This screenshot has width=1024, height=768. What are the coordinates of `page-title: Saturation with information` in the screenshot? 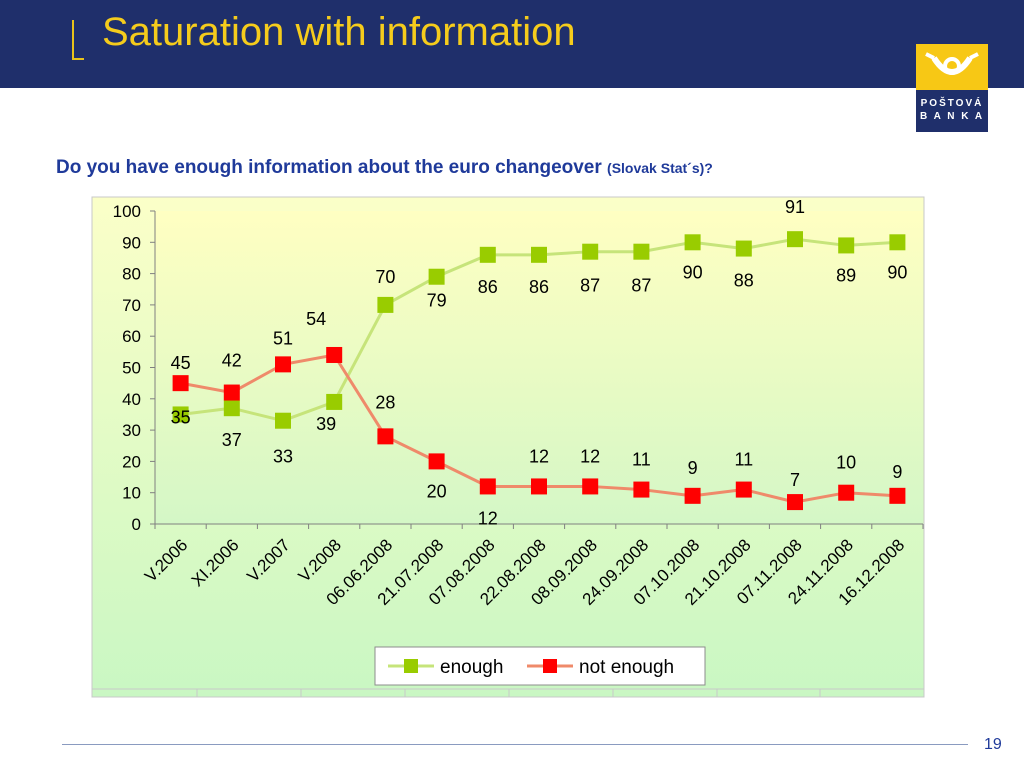 It's located at (339, 32).